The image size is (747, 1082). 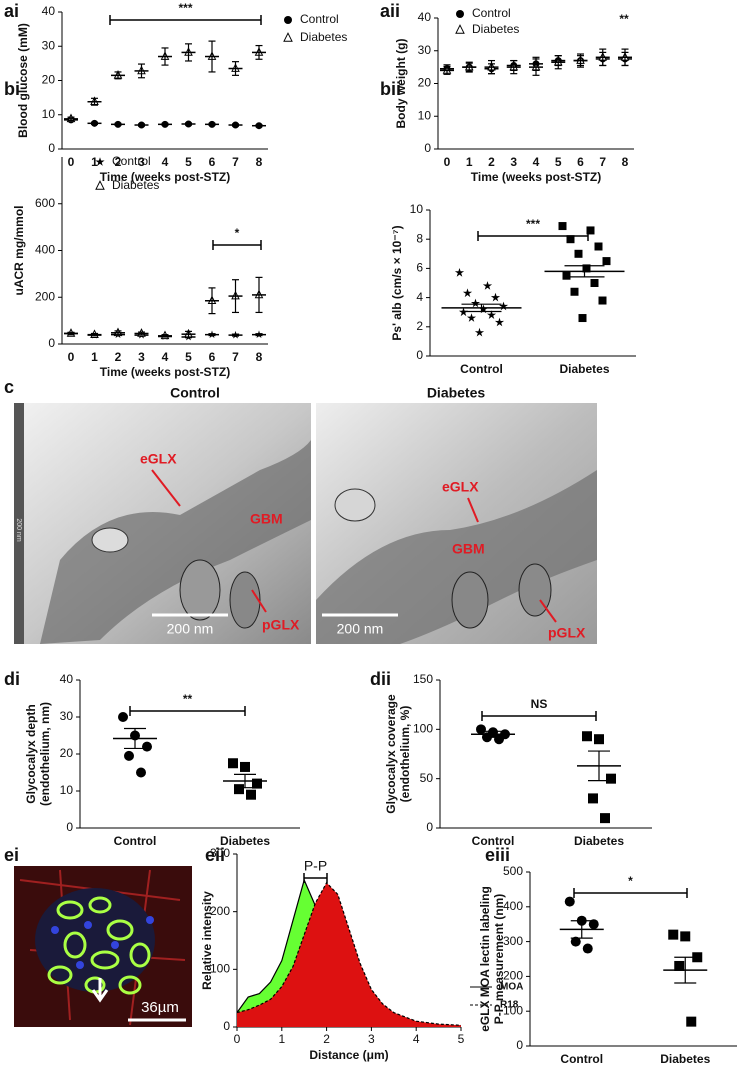 I want to click on y-axis-label: eGLX MOA lectin labeling, so click(x=485, y=959).